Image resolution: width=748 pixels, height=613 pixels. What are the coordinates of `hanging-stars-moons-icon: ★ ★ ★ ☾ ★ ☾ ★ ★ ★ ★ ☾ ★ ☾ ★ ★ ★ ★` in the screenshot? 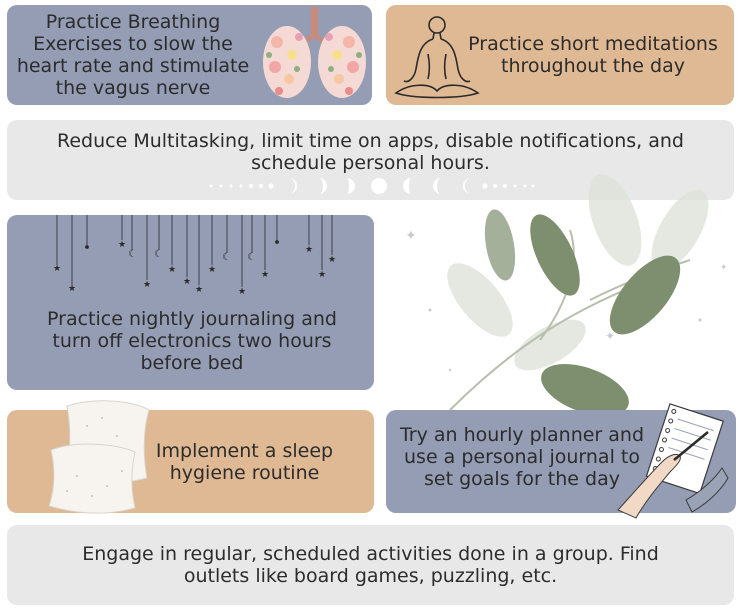 It's located at (197, 257).